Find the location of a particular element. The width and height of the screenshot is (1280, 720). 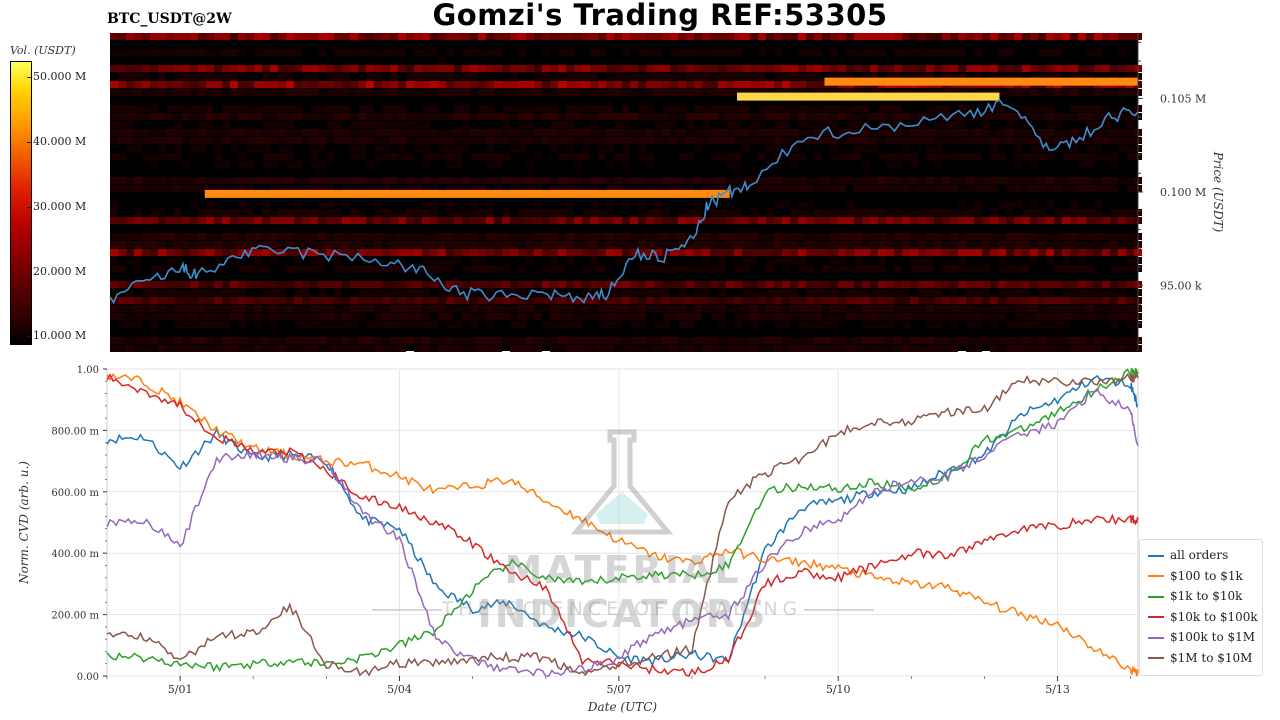

legend-item: $1k to $10k is located at coordinates (1195, 596).